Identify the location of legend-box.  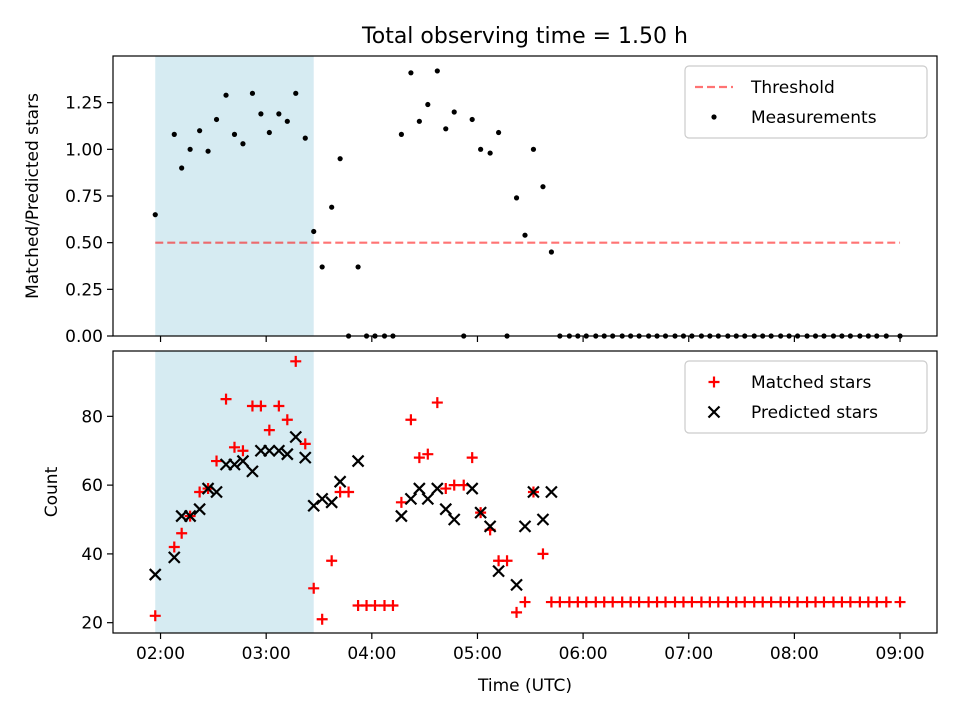
(806, 397).